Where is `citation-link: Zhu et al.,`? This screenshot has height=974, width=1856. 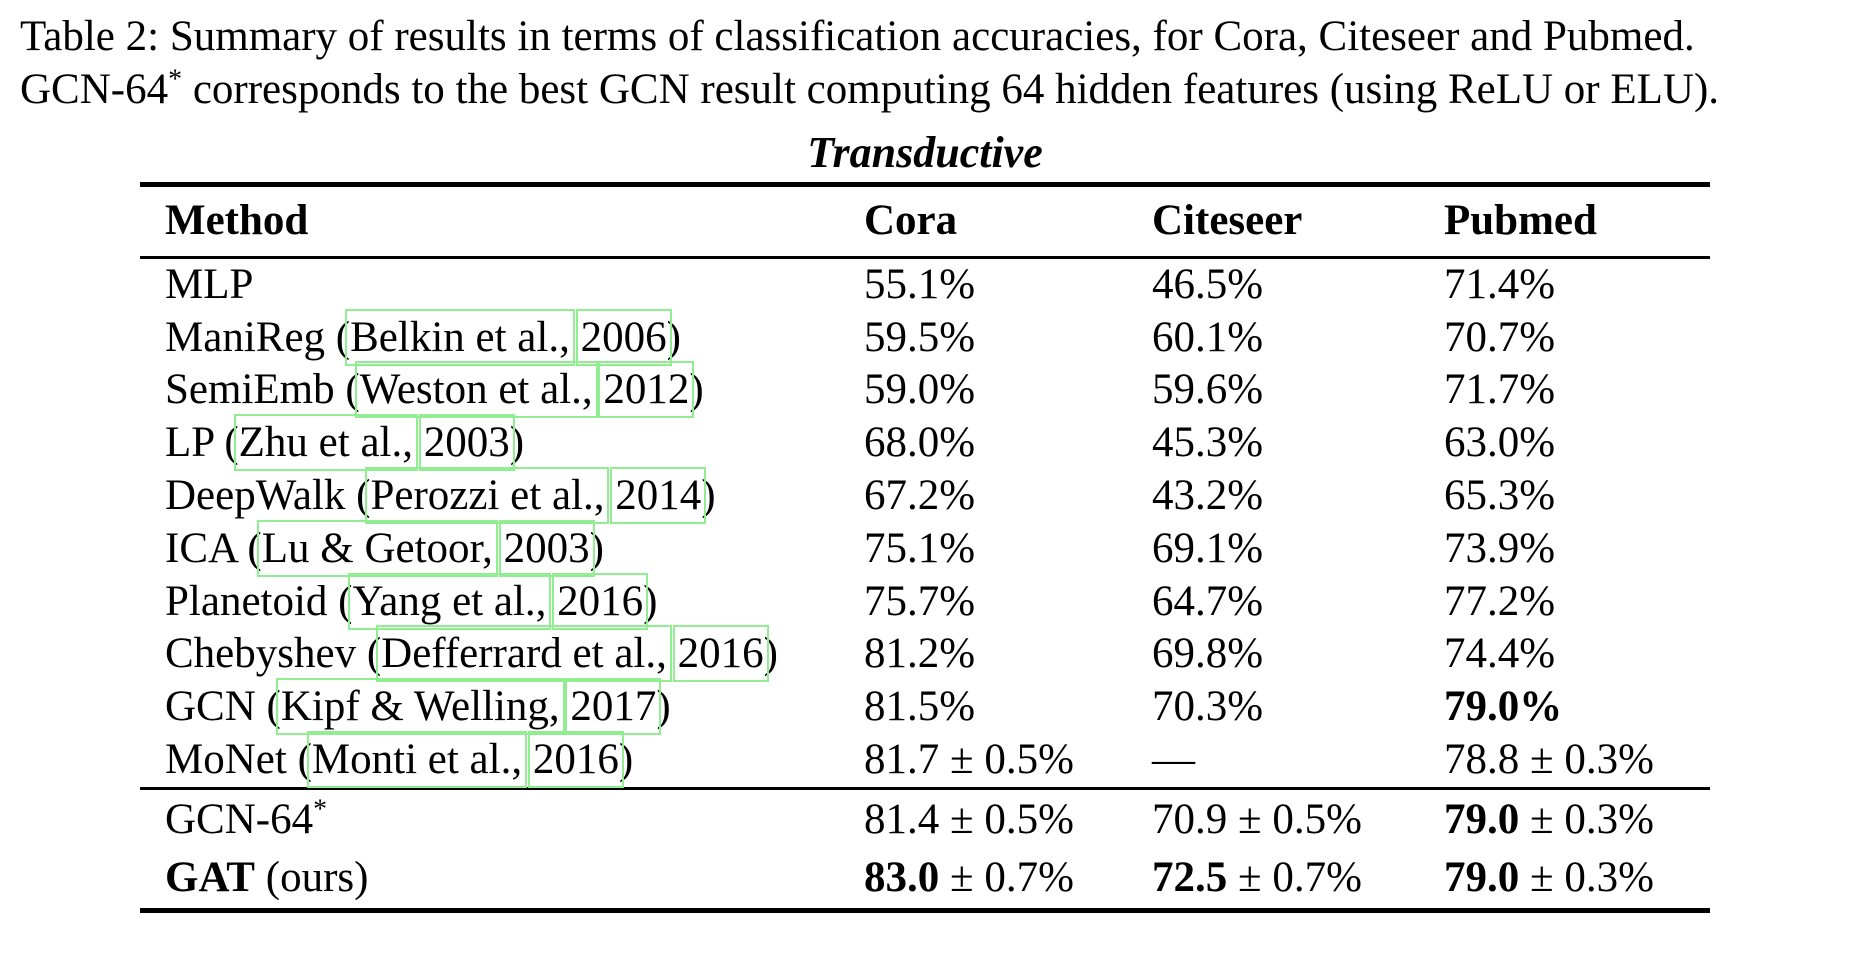
citation-link: Zhu et al., is located at coordinates (326, 443).